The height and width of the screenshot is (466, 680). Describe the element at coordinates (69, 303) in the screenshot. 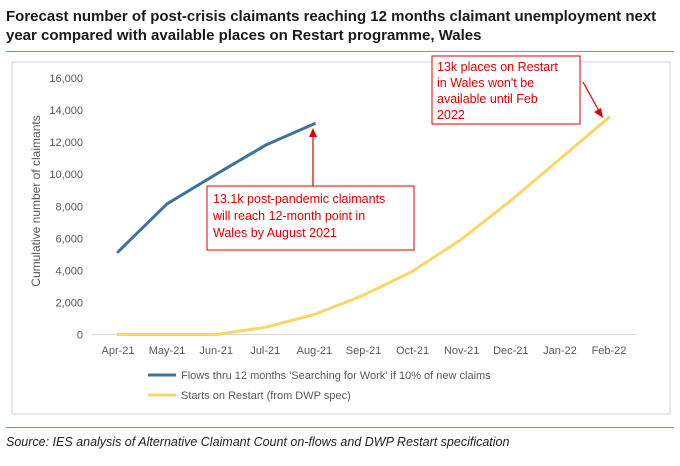

I see `y-tick-label: 2,000` at that location.